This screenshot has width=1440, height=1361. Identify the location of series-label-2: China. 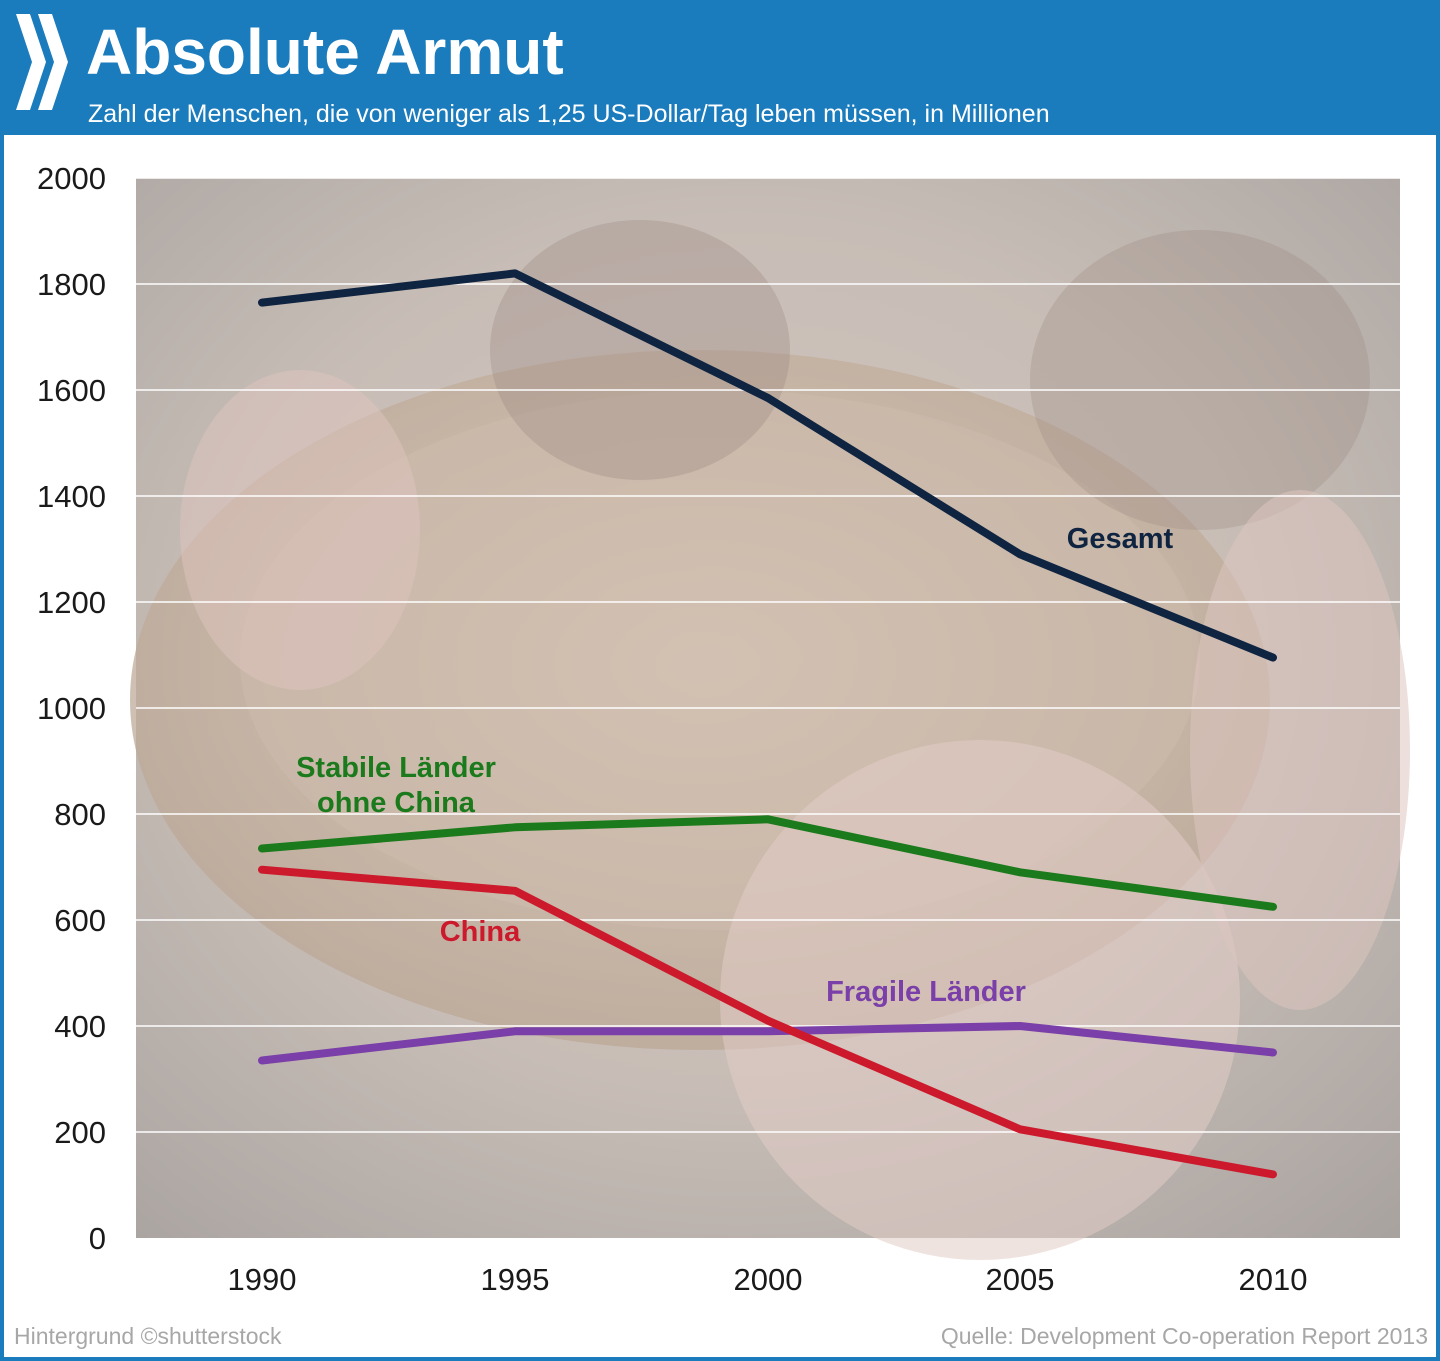
(480, 932).